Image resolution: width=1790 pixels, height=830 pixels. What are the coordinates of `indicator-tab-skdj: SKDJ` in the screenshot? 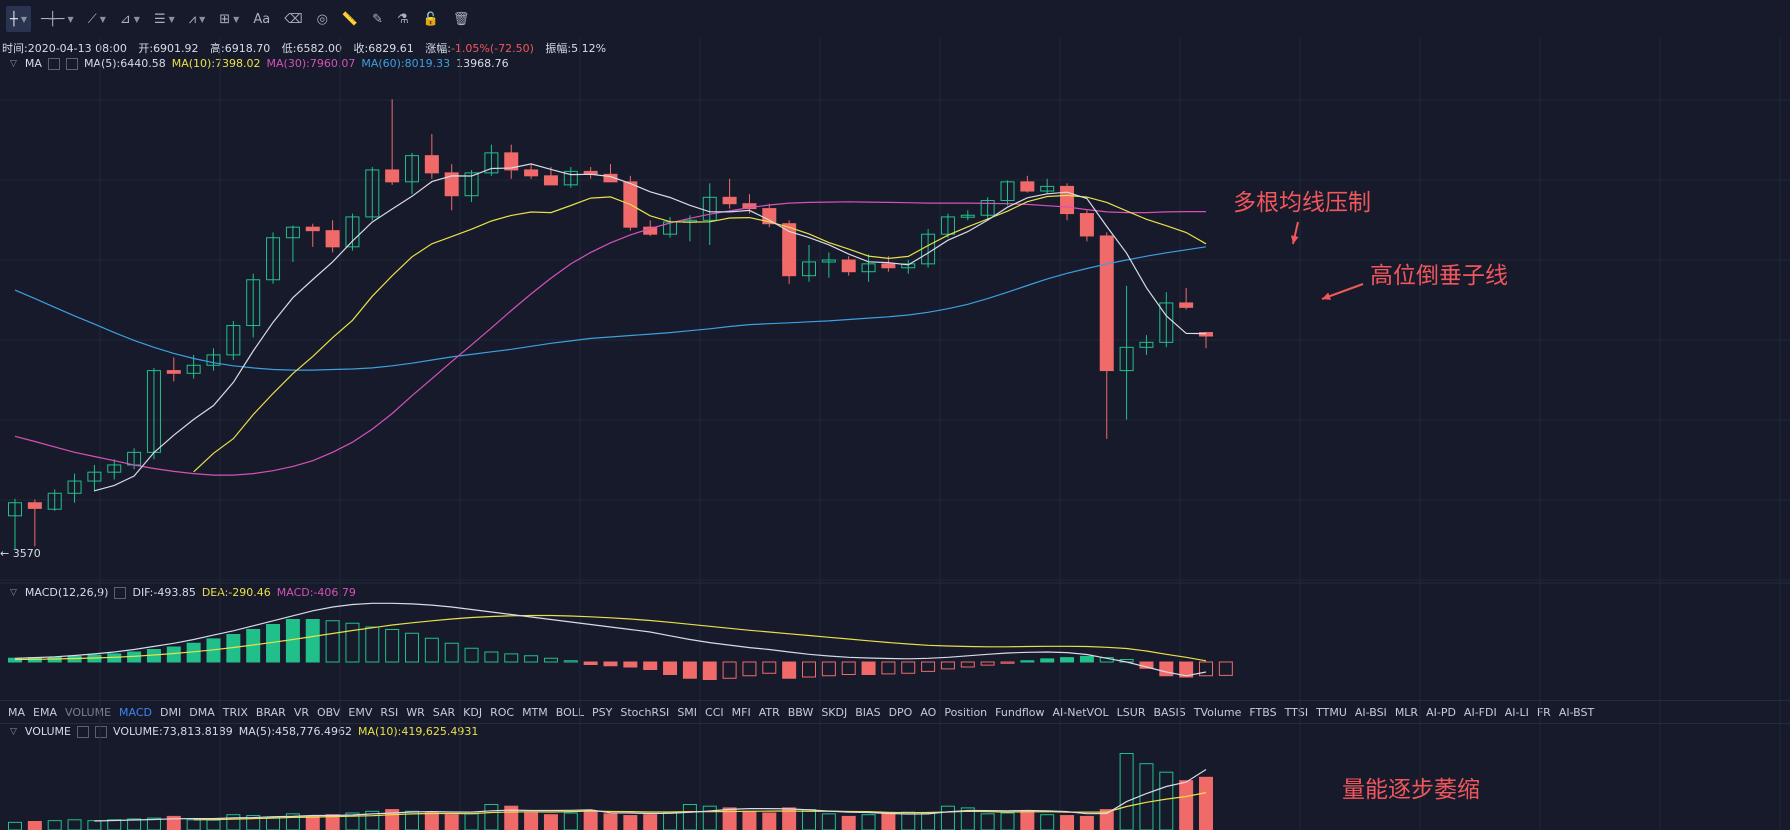 It's located at (834, 712).